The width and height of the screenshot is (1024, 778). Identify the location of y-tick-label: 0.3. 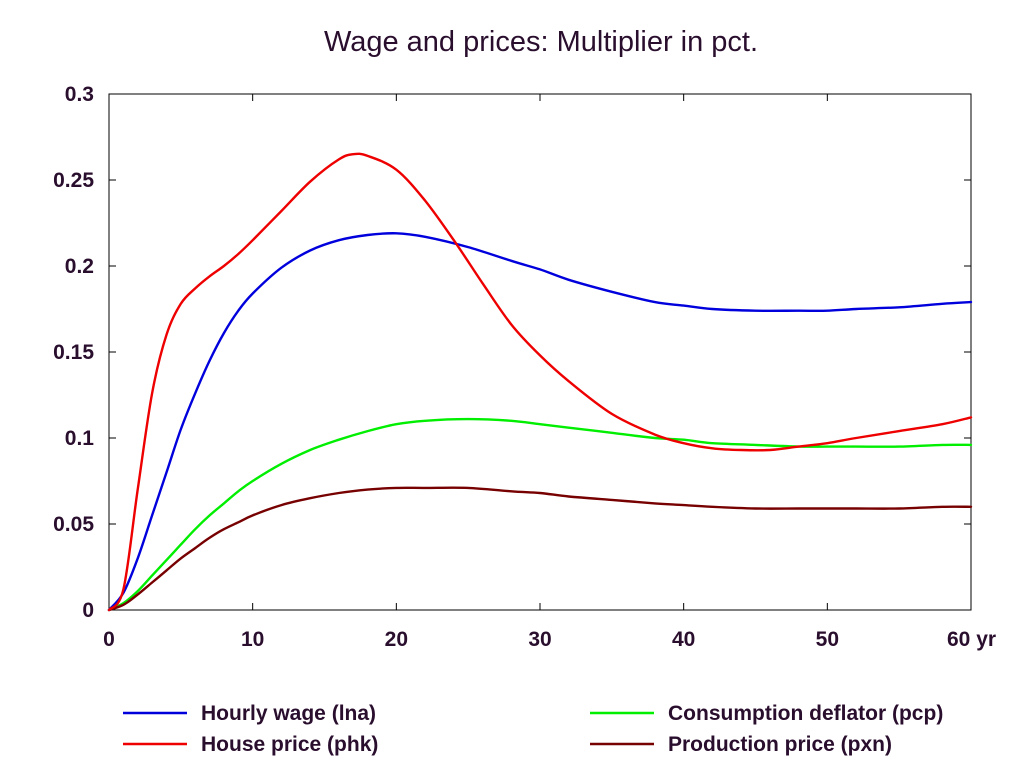
(79, 94).